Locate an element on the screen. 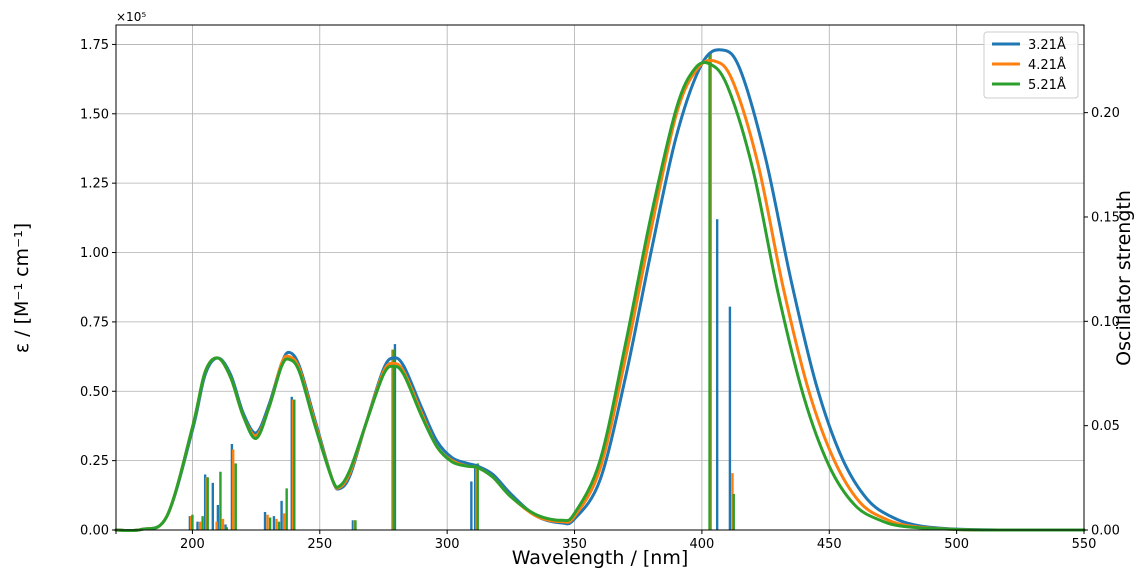  x-tick-label: 550 is located at coordinates (1084, 544).